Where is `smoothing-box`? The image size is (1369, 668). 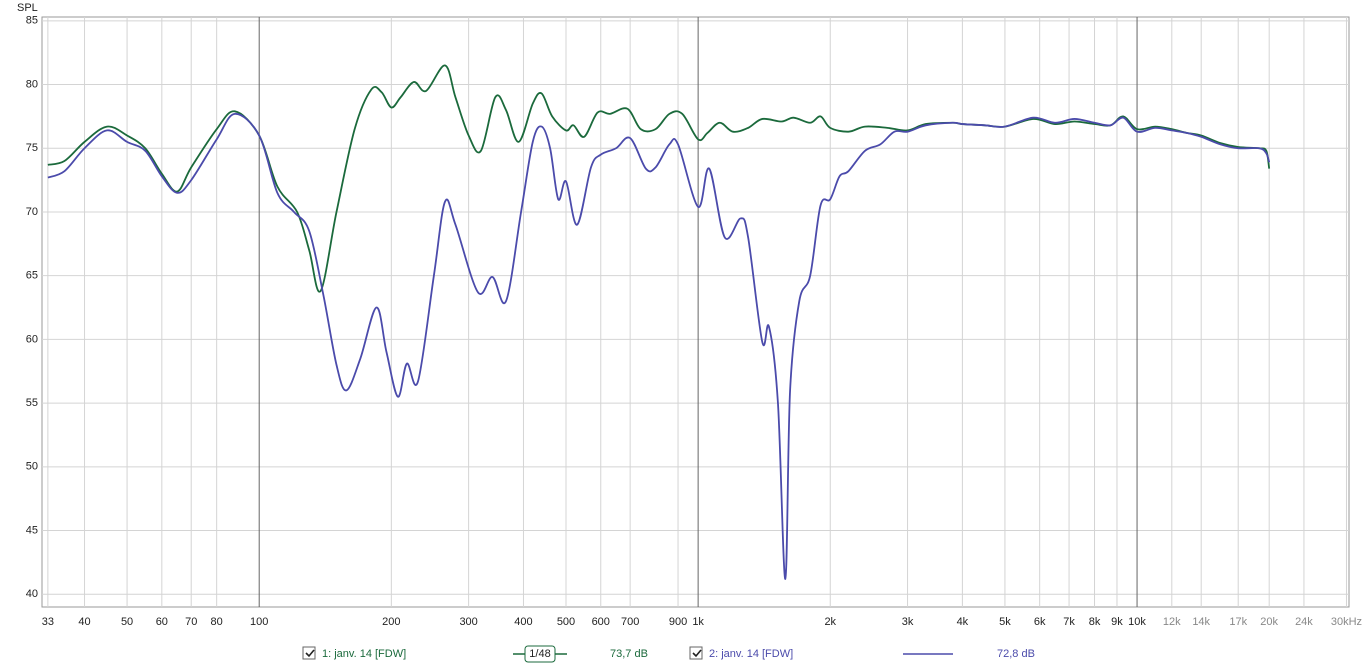
smoothing-box is located at coordinates (540, 654).